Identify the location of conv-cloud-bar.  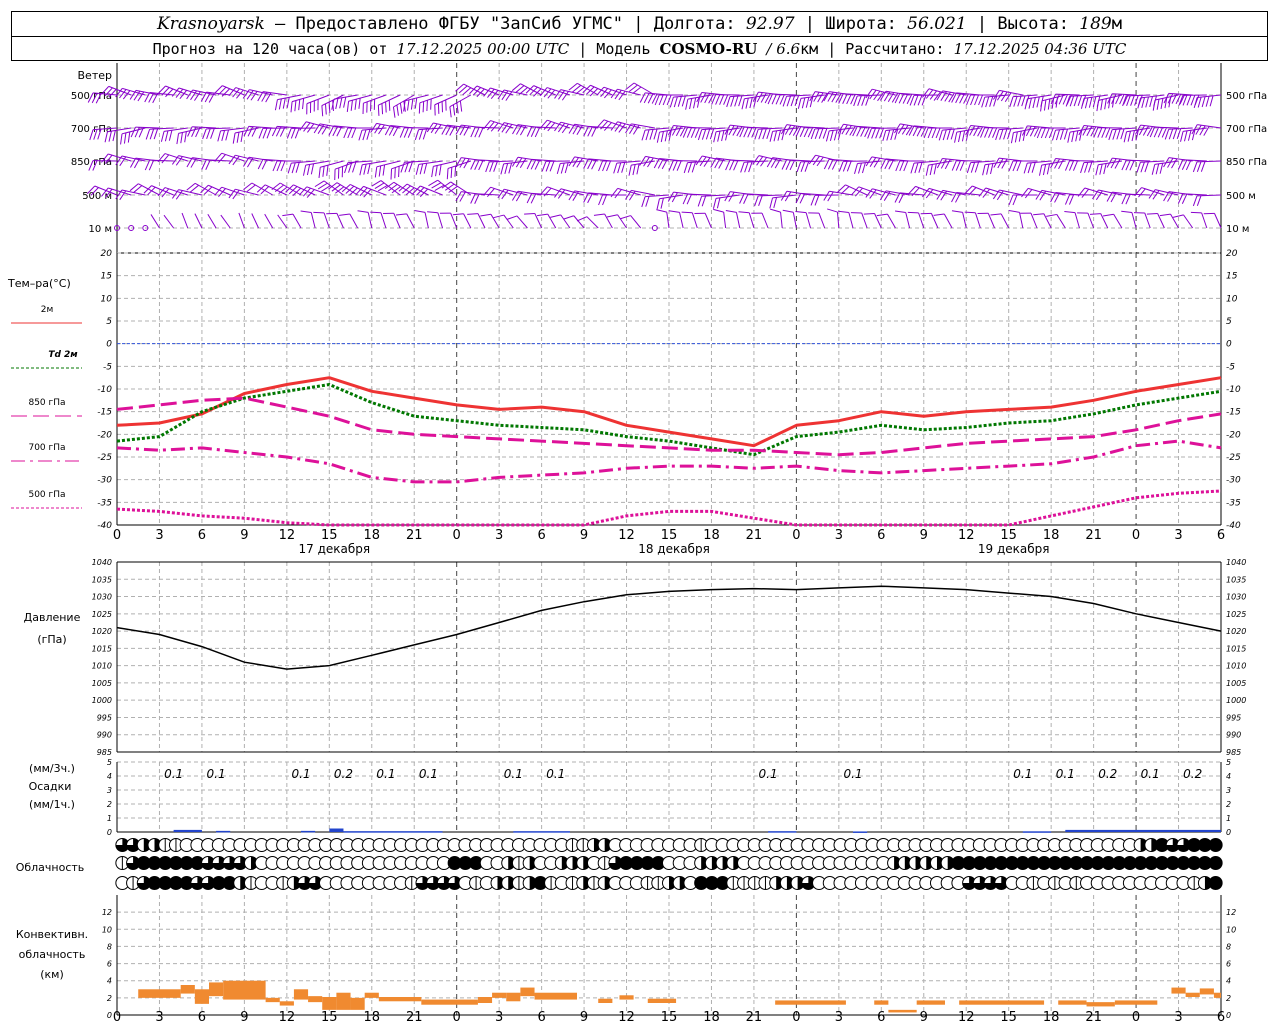
(315, 999).